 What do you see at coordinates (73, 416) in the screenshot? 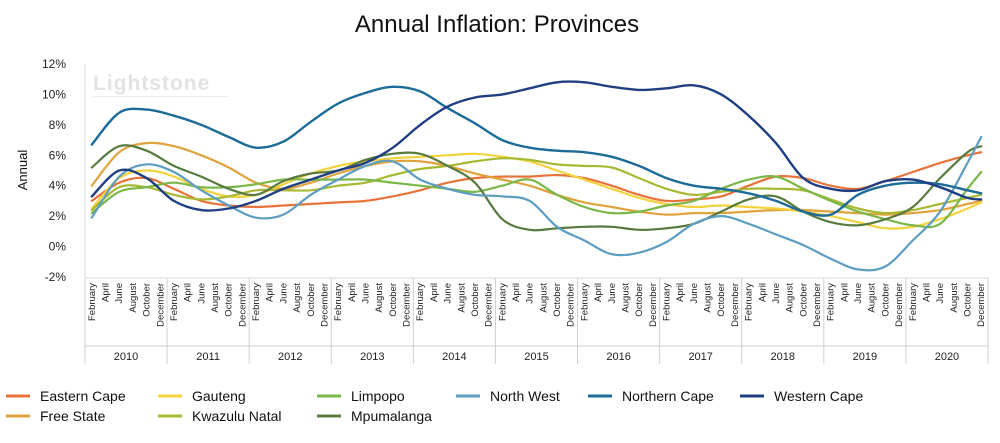
I see `legend-label: Free State` at bounding box center [73, 416].